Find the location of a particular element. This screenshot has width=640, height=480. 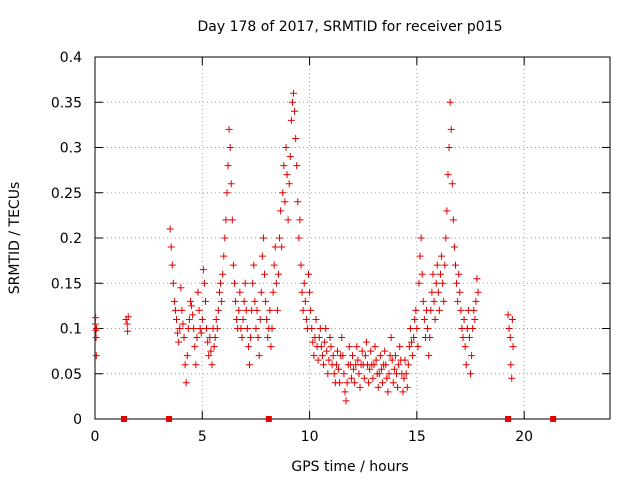

y-tick-label: 0.25 is located at coordinates (66, 194).